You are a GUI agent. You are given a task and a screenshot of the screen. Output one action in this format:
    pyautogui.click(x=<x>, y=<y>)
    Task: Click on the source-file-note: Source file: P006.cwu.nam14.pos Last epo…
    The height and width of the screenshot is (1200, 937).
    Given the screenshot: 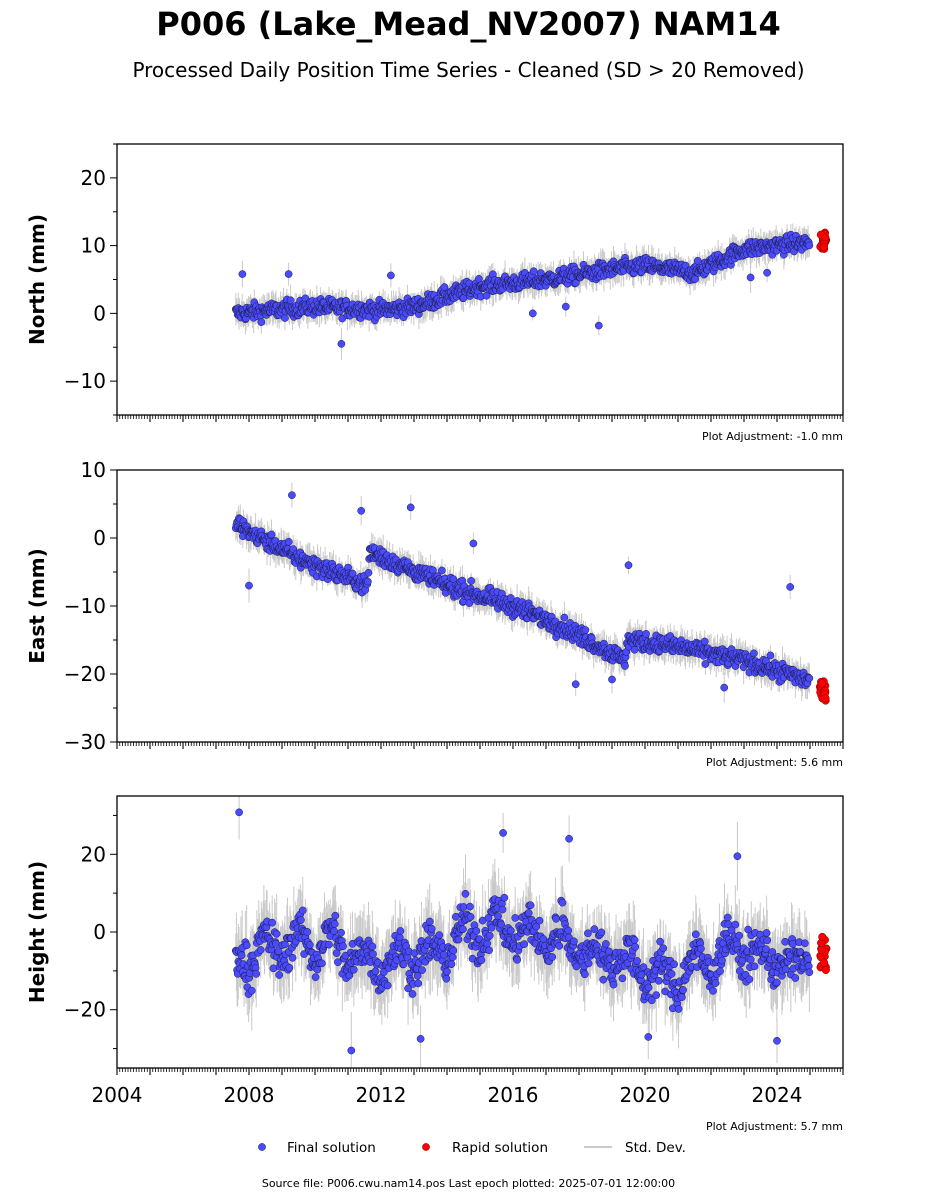 What is the action you would take?
    pyautogui.click(x=468, y=1183)
    